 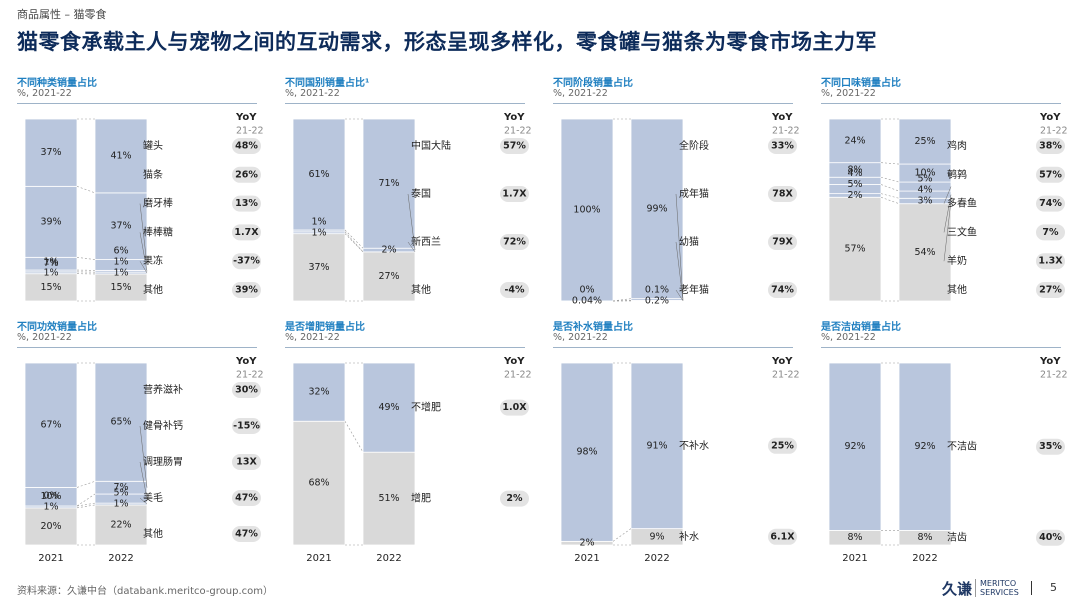 I want to click on yoy-value: 6.1X, so click(x=782, y=536).